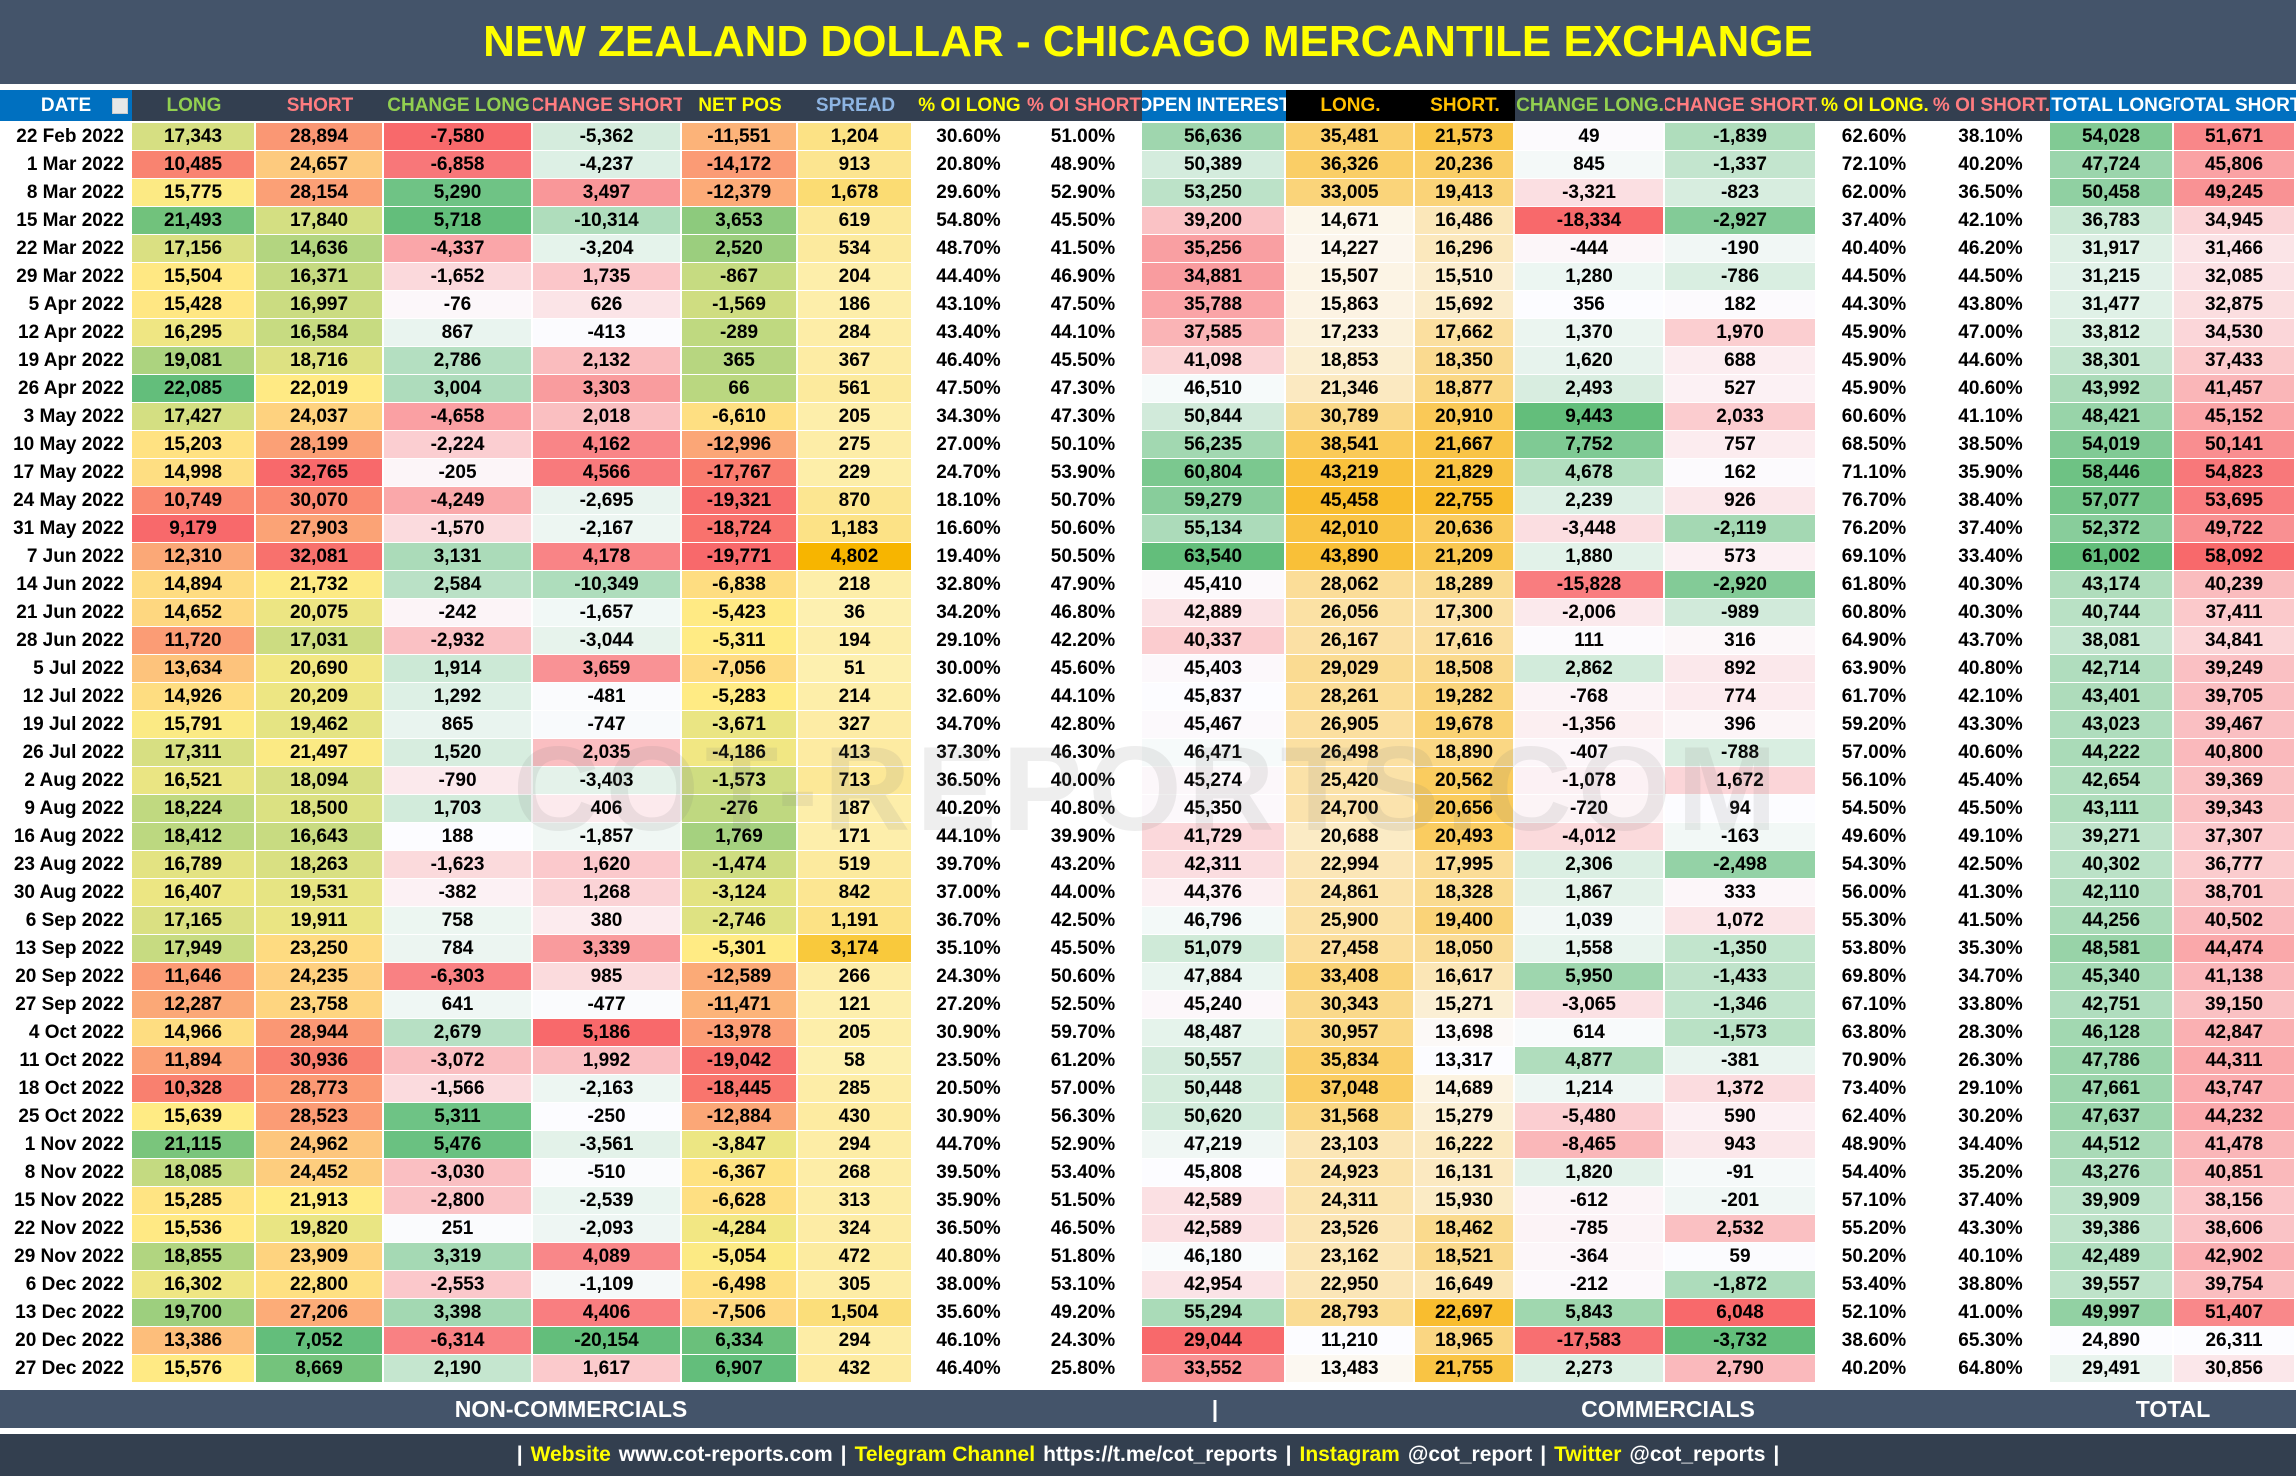 The height and width of the screenshot is (1481, 2296). What do you see at coordinates (319, 1144) in the screenshot?
I see `value-cell: 24,962` at bounding box center [319, 1144].